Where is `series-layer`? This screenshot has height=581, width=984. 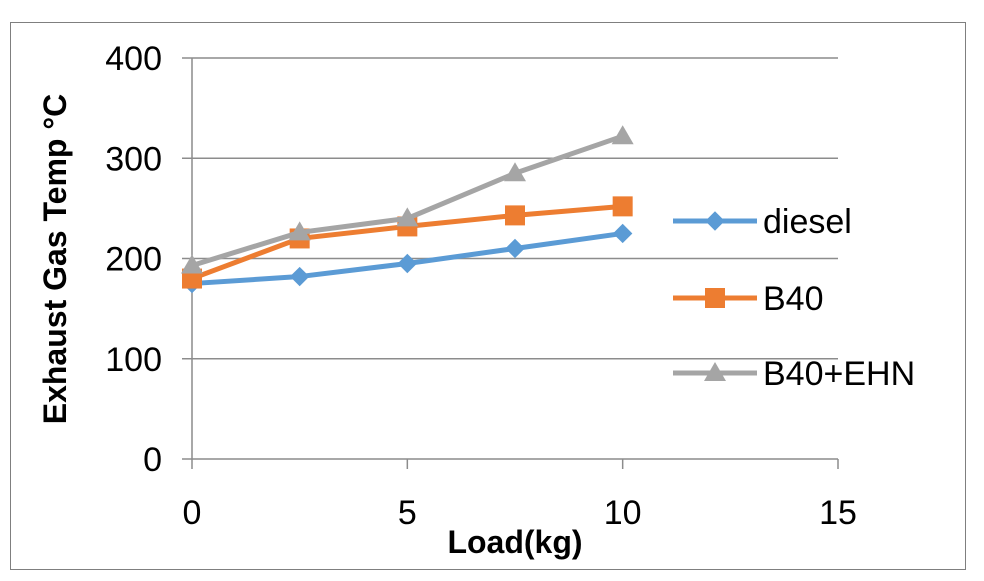 series-layer is located at coordinates (407, 209).